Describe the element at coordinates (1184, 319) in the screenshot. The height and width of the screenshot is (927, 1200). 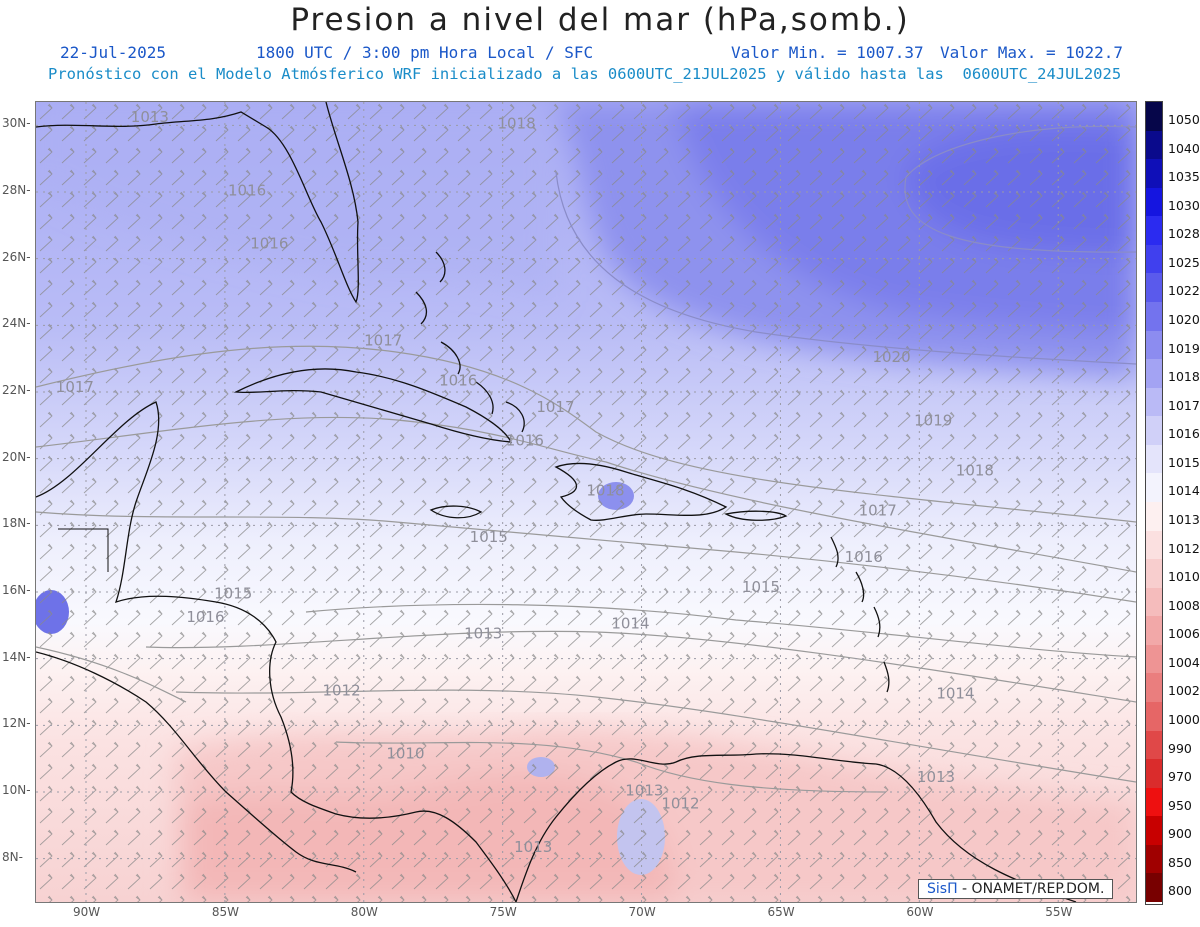
I see `colorbar-label: 1020` at that location.